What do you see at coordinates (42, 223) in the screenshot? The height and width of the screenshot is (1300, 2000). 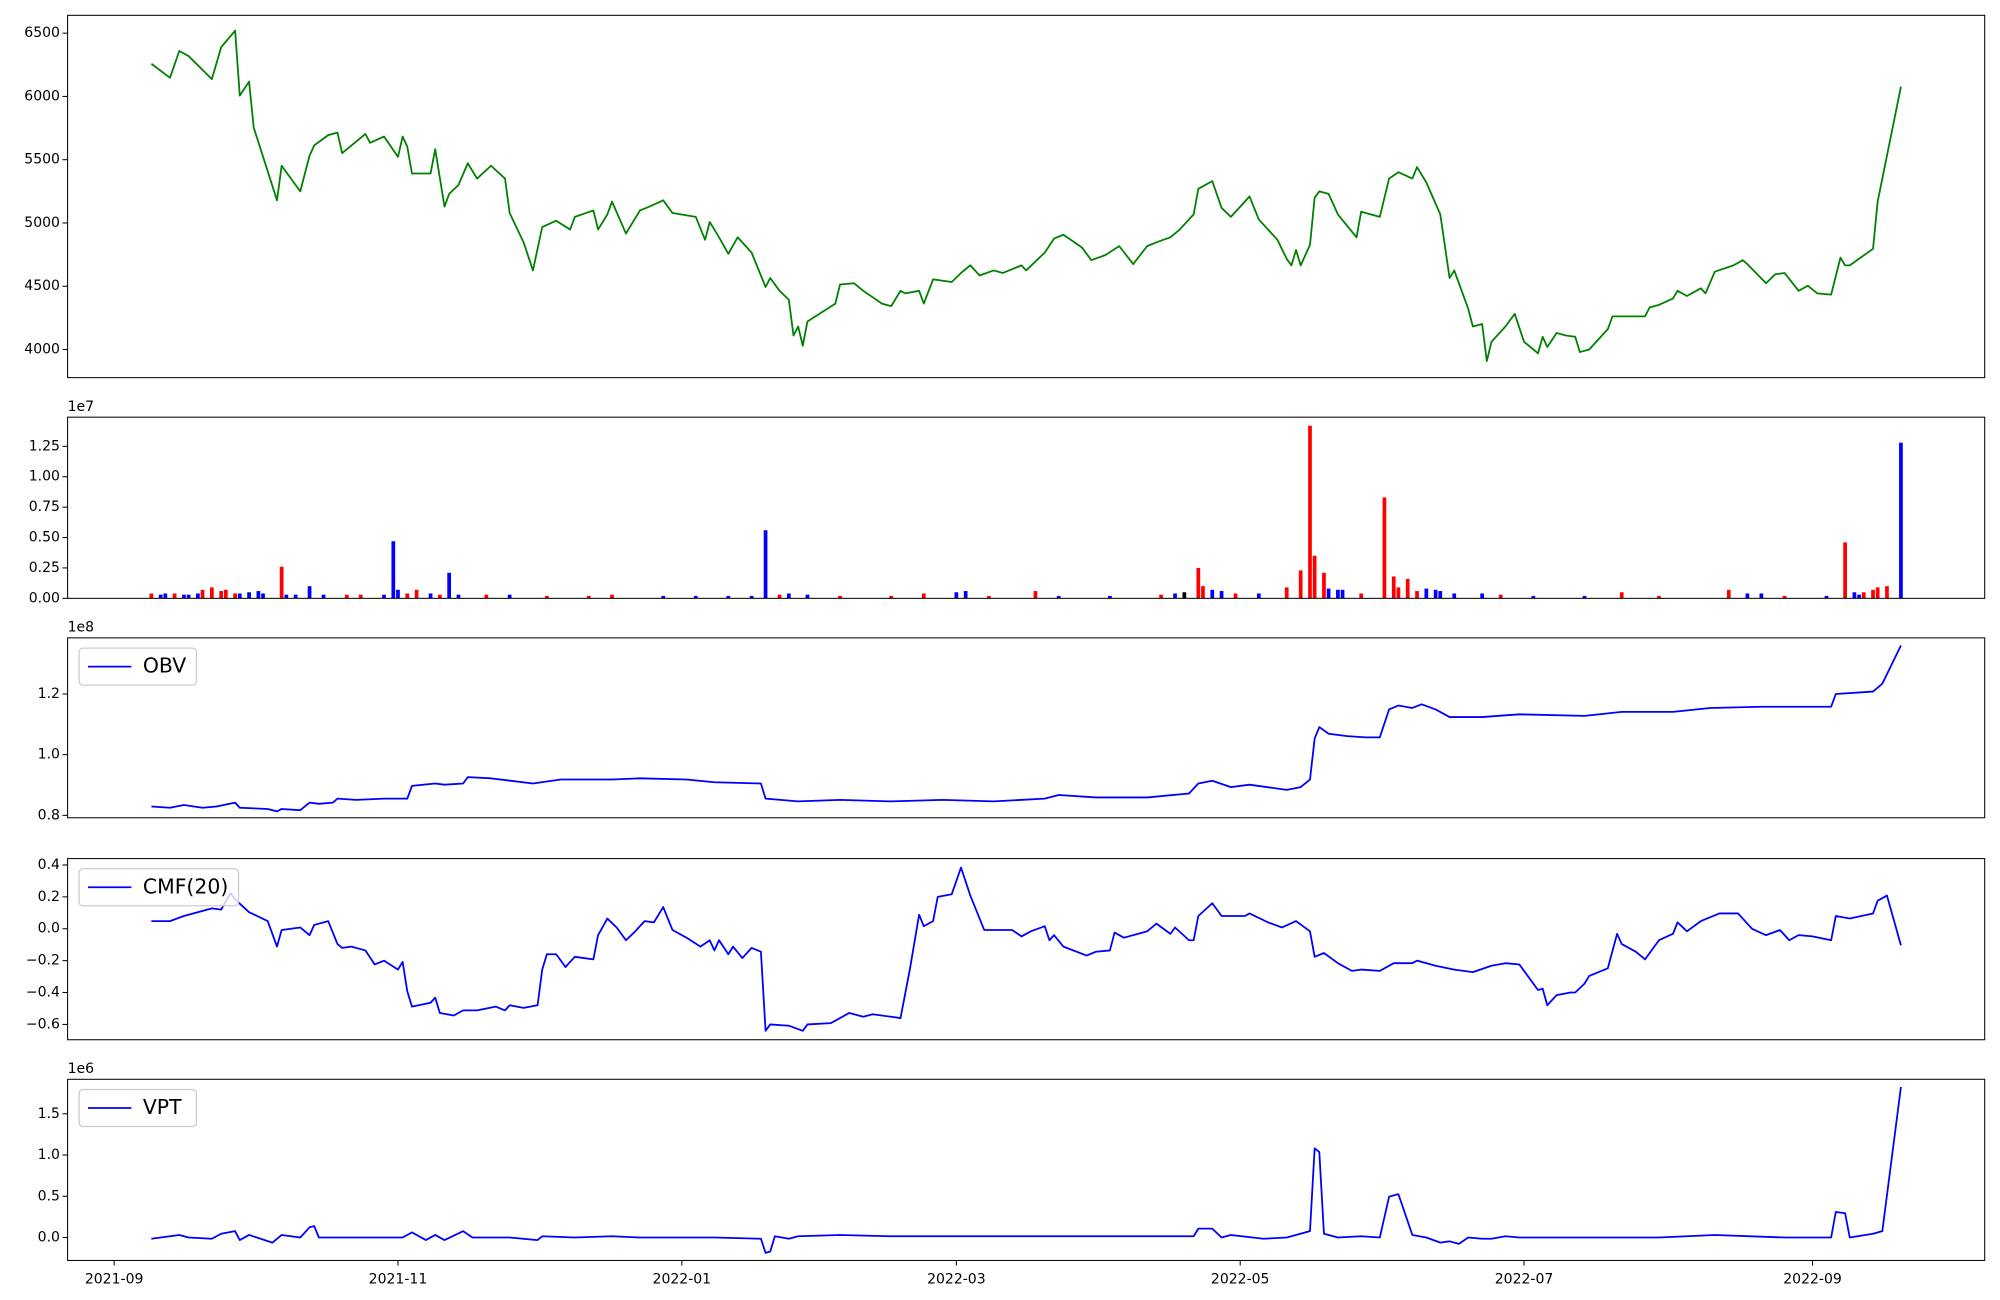 I see `y-tick-label: 5000` at bounding box center [42, 223].